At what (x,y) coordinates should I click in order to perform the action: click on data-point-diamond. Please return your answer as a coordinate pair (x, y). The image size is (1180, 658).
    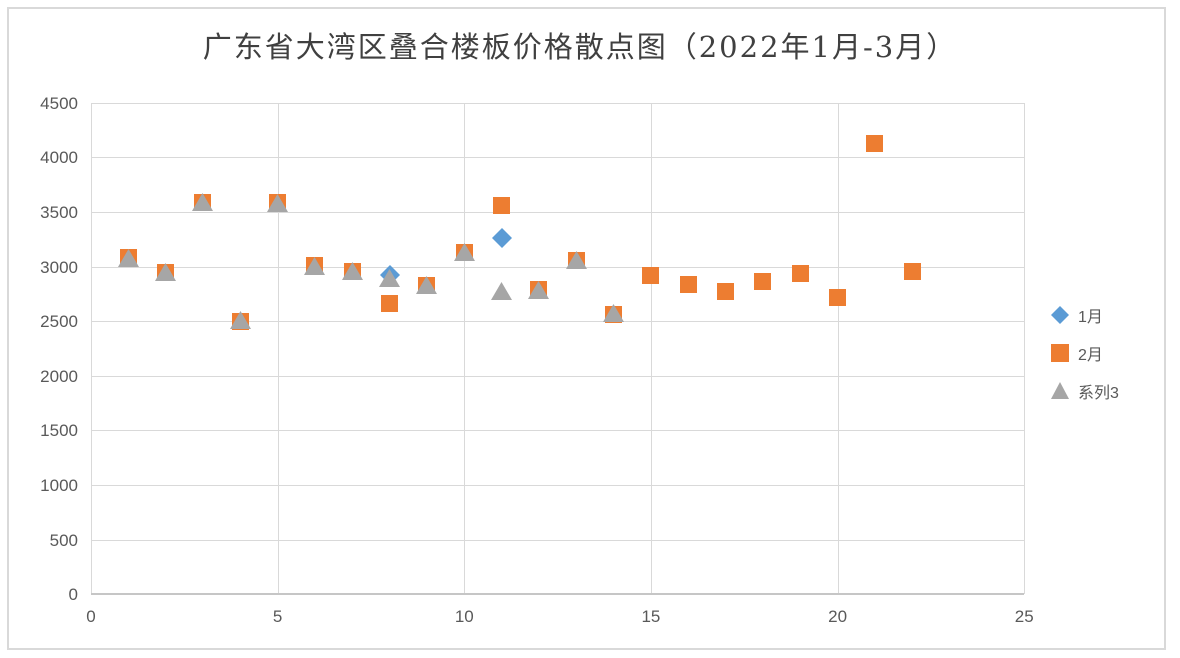
    Looking at the image, I should click on (501, 238).